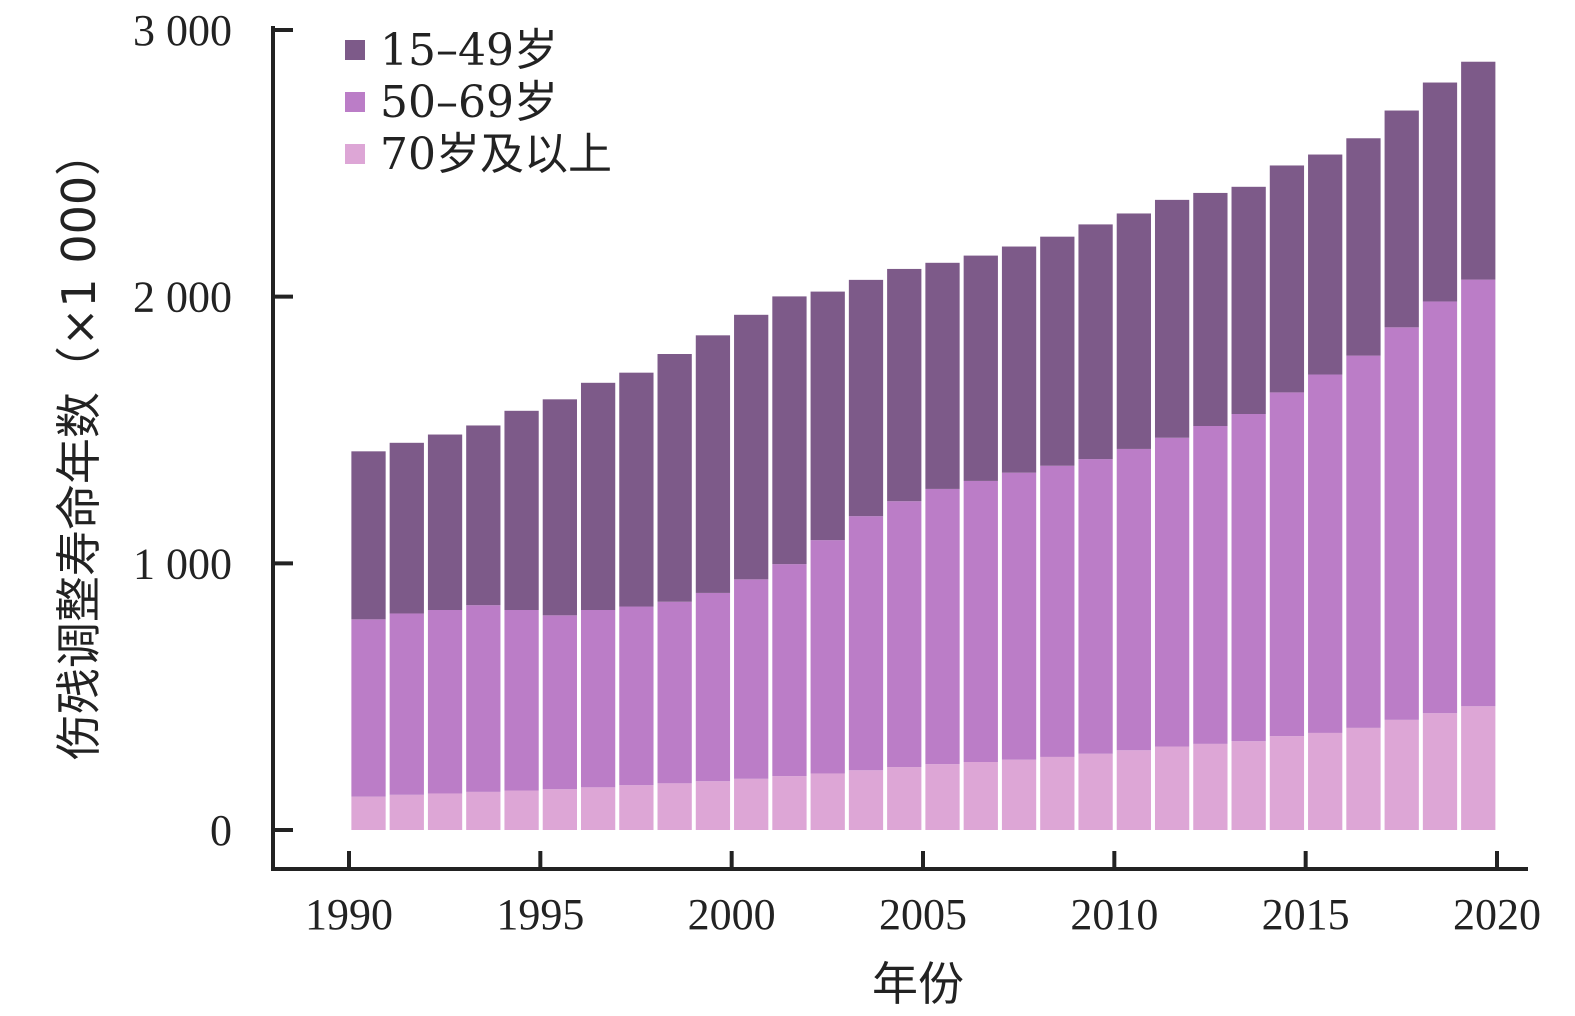  I want to click on y-tick-label: 0, so click(221, 830).